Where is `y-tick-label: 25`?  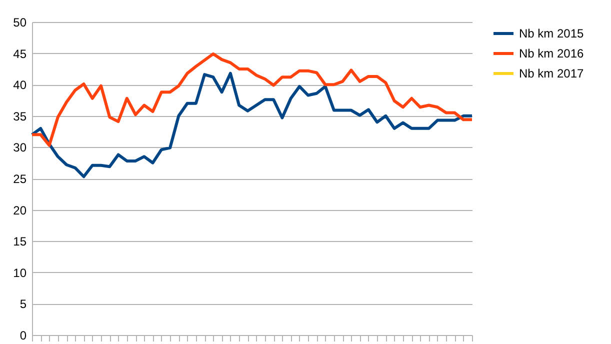 y-tick-label: 25 is located at coordinates (20, 179).